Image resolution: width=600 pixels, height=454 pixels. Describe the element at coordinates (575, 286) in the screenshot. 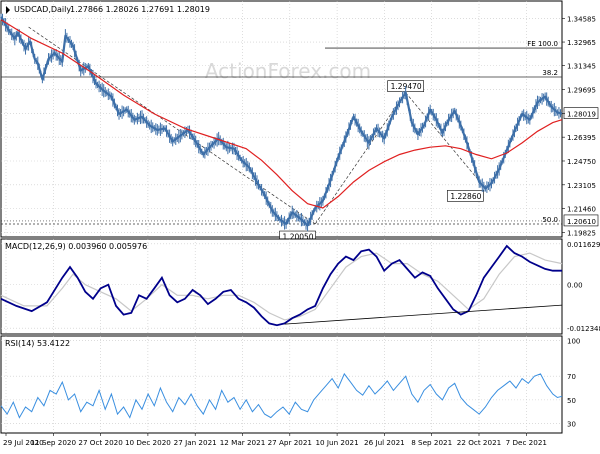

I see `macd-tick-label: 0.00` at that location.